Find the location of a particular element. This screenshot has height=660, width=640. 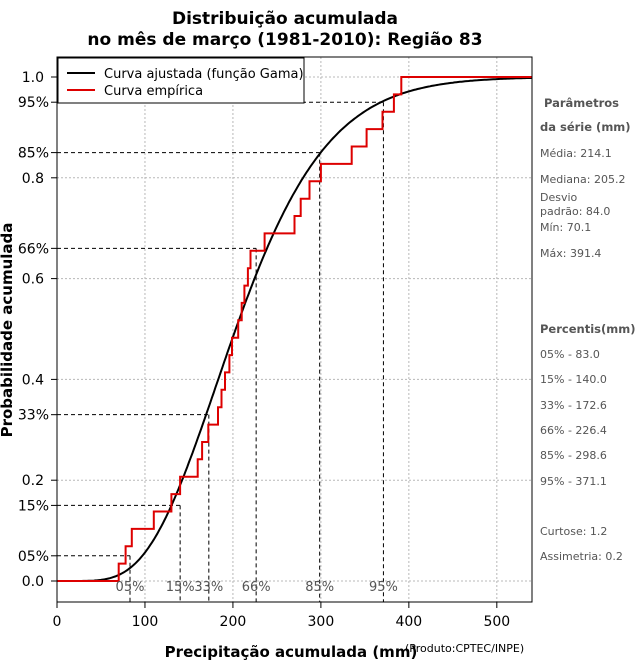

x-axis: 0 100 200 300 400 500 is located at coordinates (281, 616).